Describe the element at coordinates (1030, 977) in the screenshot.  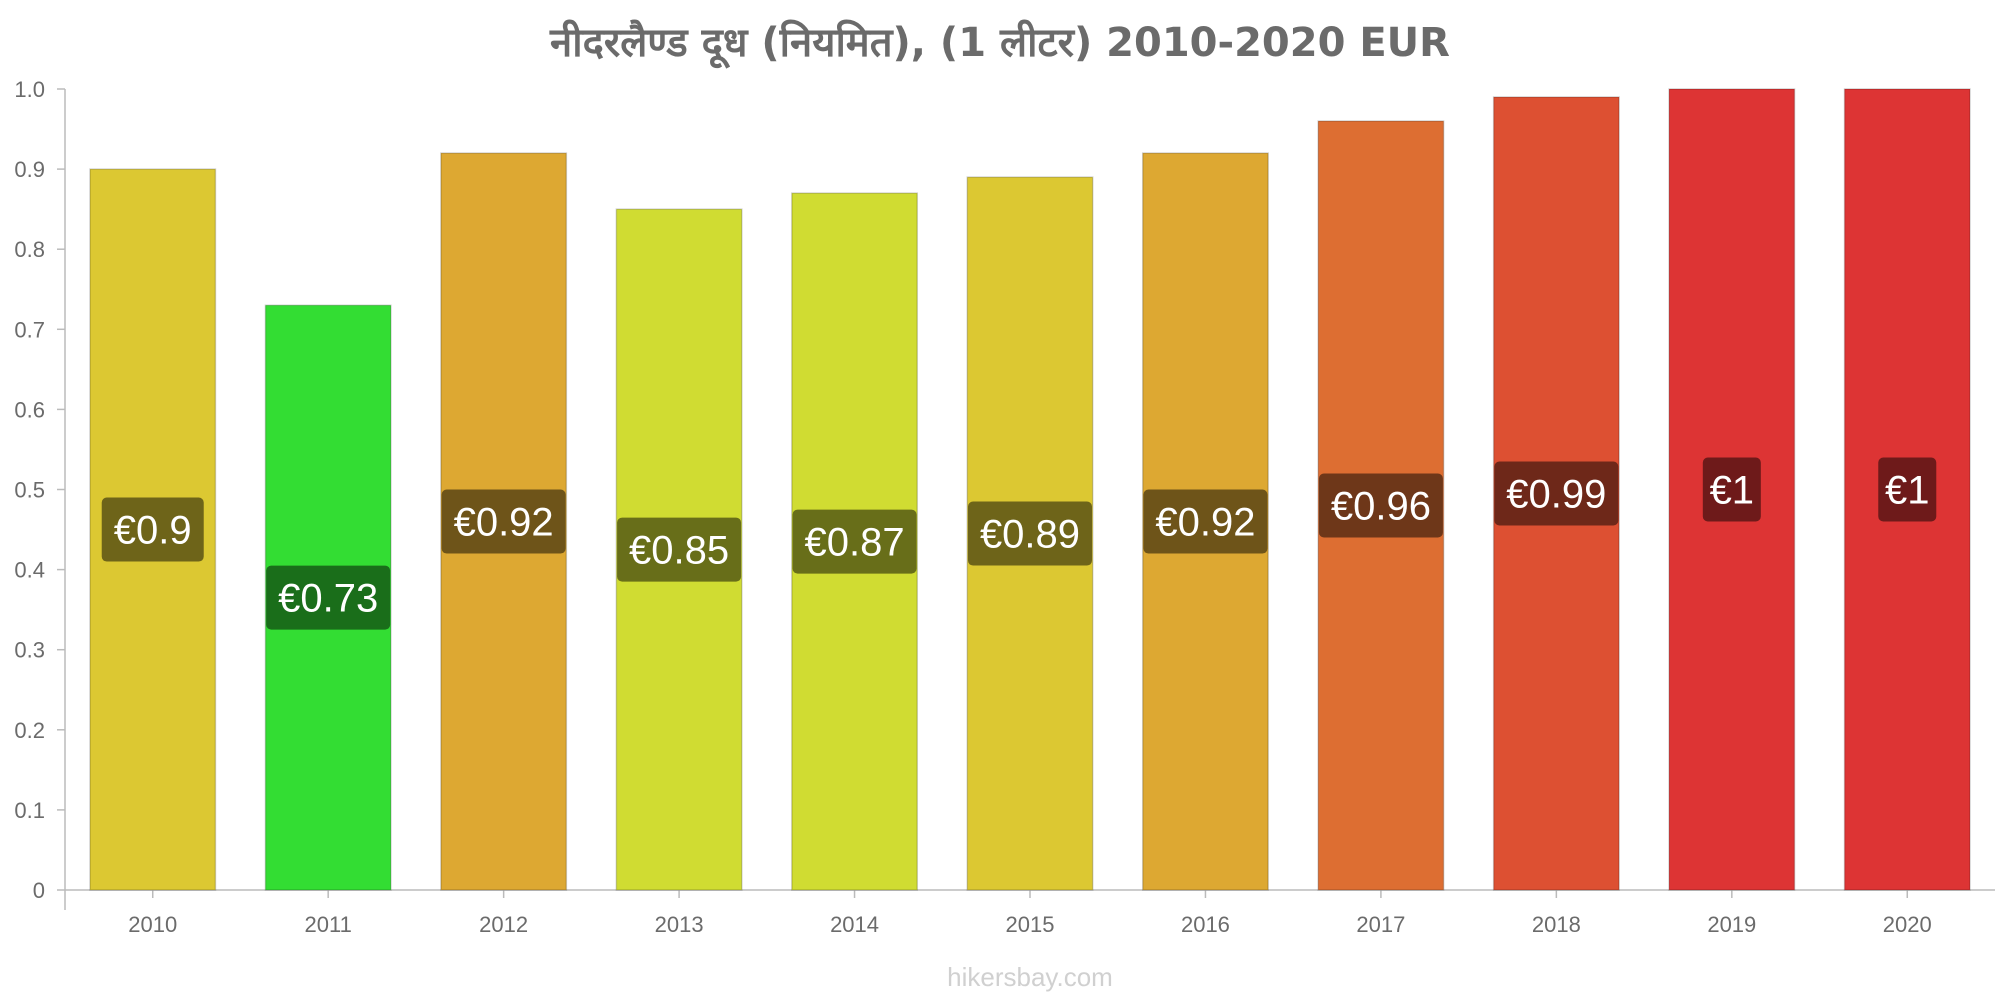
I see `watermark: hikersbay.com` at that location.